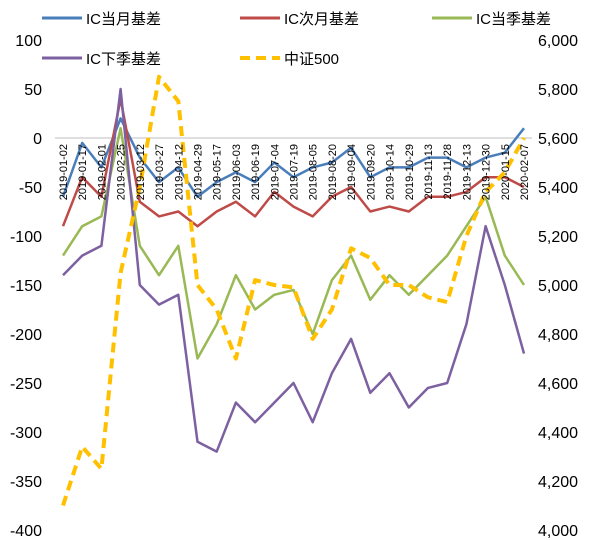  I want to click on x-axis-tick-label: 2019-10-14, so click(391, 172).